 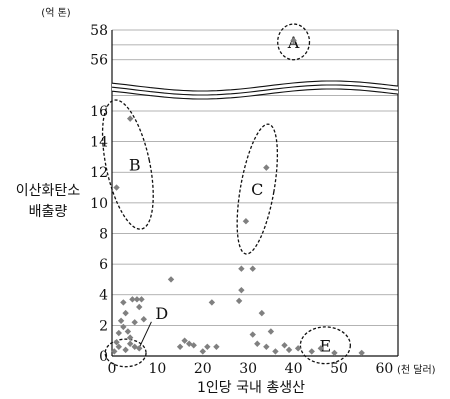 I want to click on y-tick-label-56: 56, so click(x=99, y=61).